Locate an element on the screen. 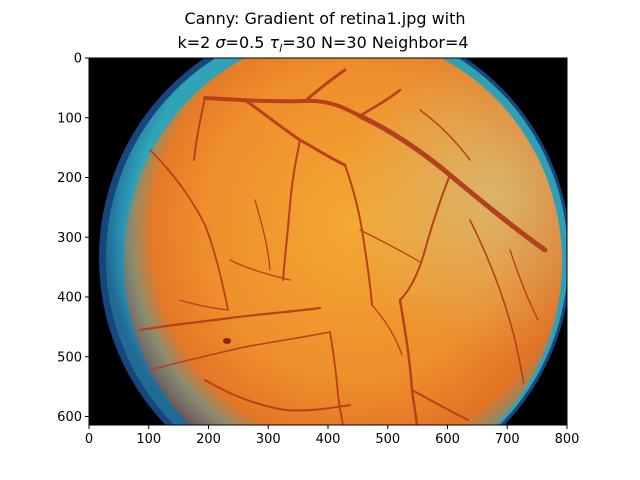  x-tick-label: 300 is located at coordinates (268, 439).